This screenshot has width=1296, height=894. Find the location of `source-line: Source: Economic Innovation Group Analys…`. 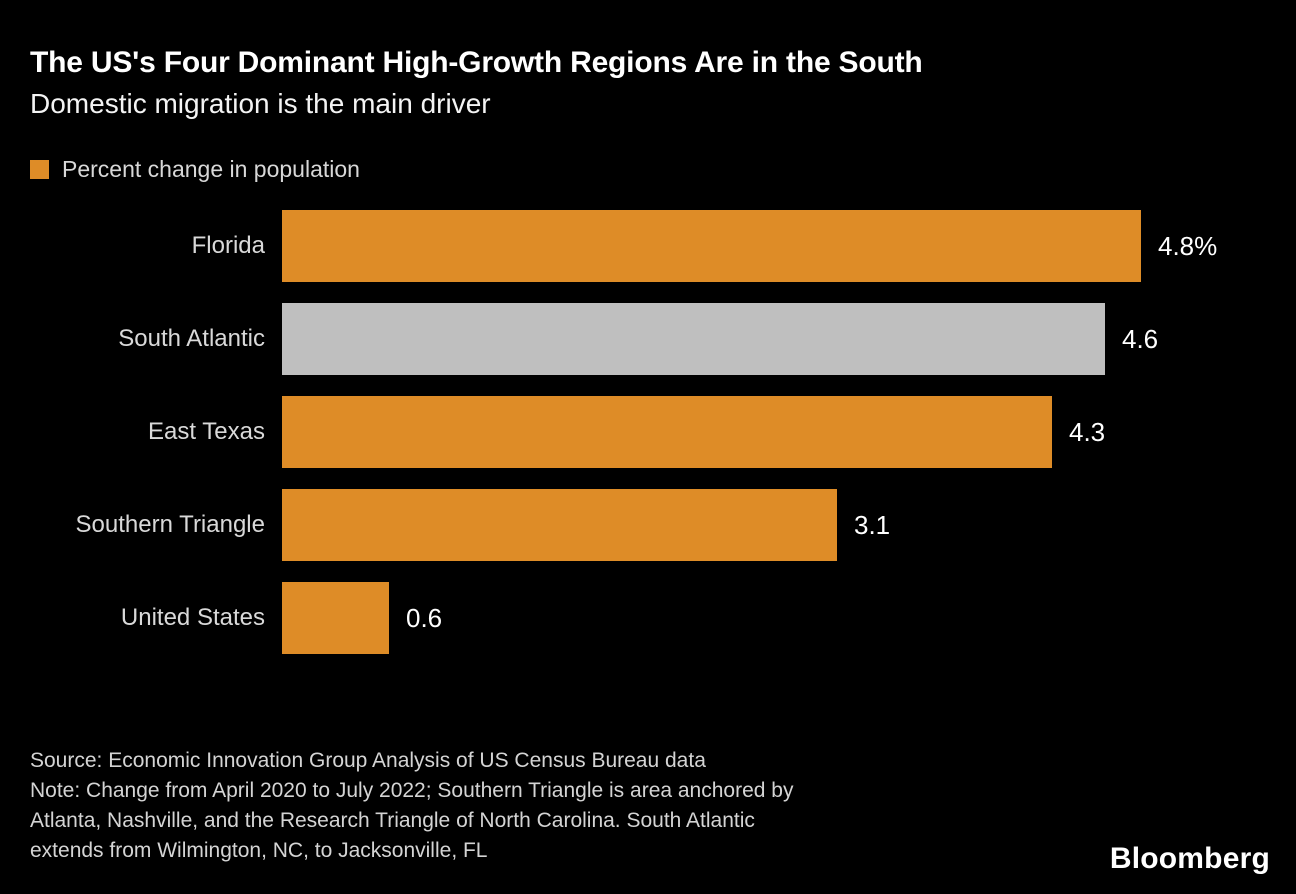

source-line: Source: Economic Innovation Group Analys… is located at coordinates (368, 760).